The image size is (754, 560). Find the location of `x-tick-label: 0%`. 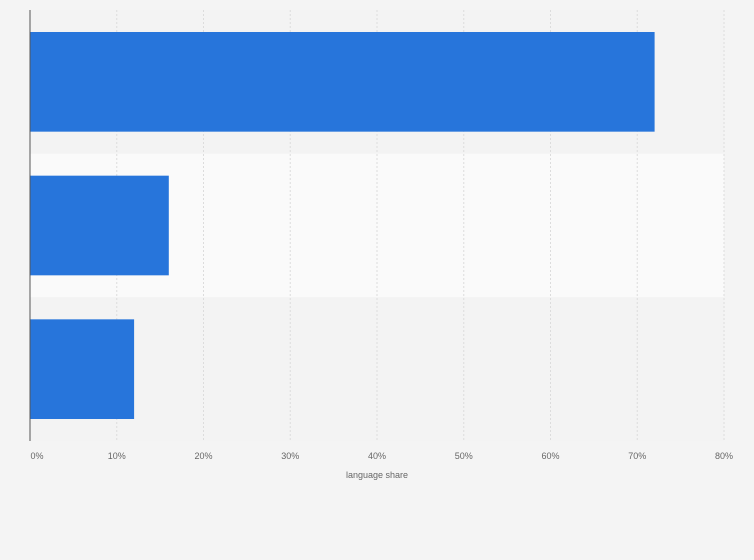

x-tick-label: 0% is located at coordinates (36, 456).